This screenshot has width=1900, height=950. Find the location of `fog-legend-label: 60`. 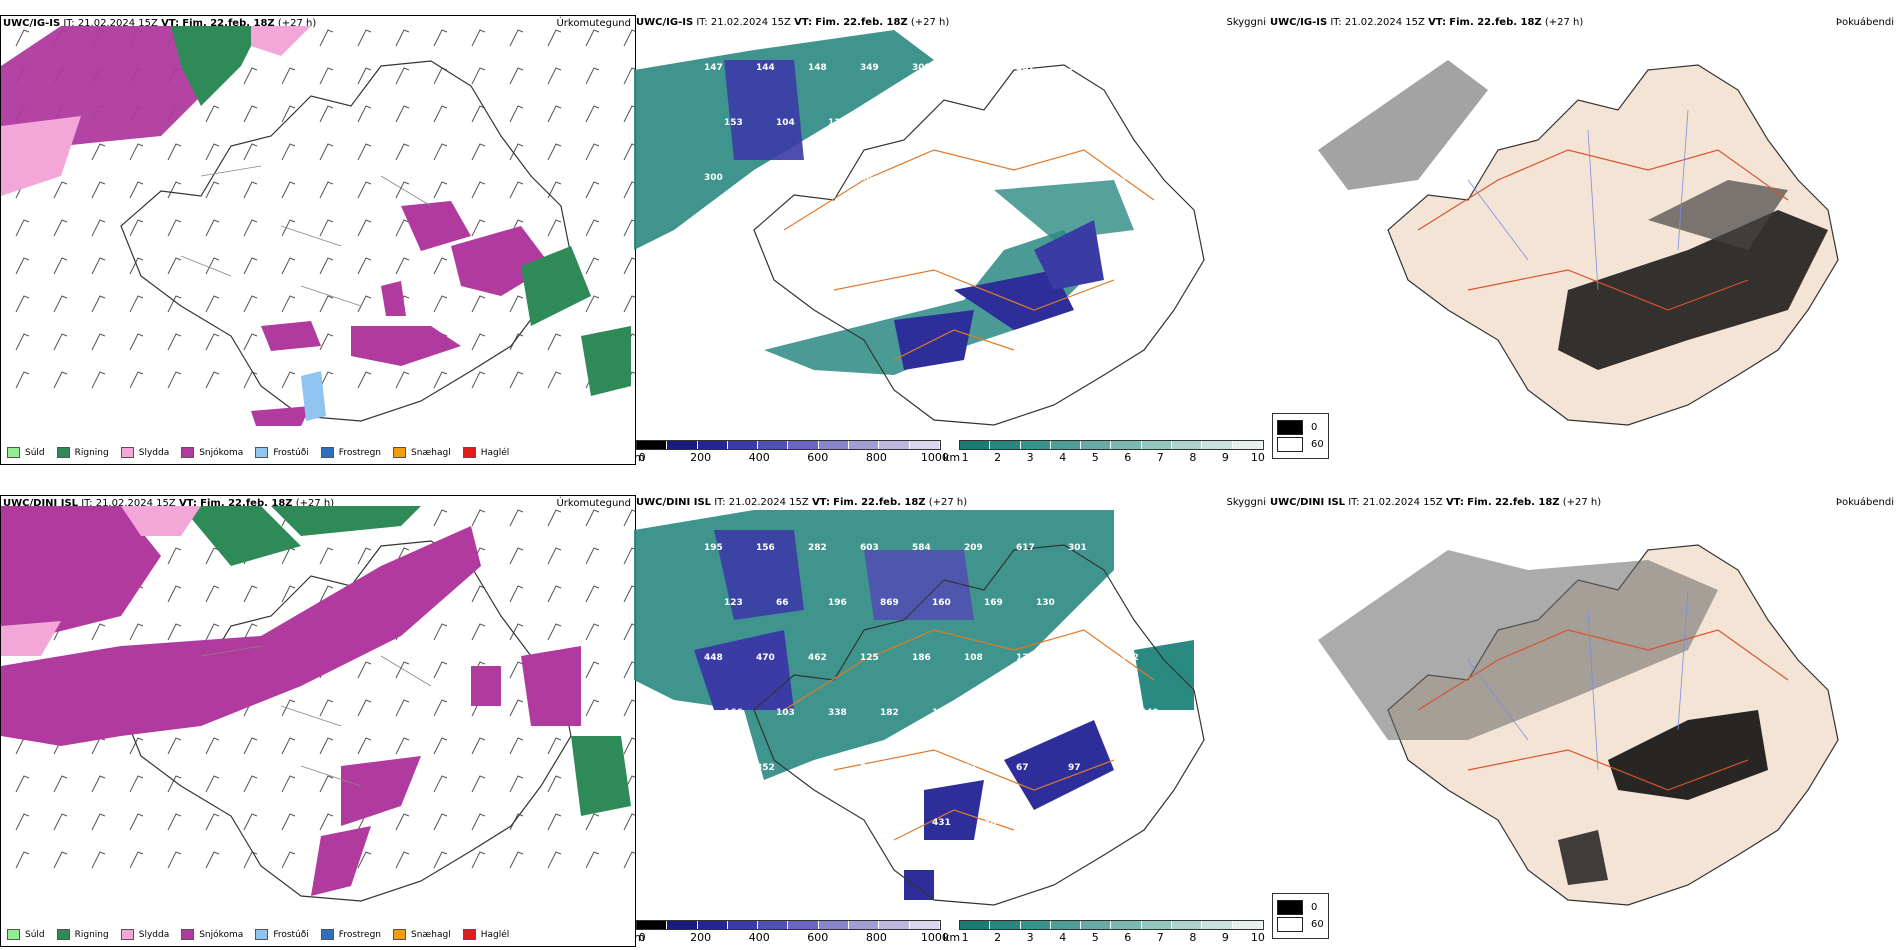

fog-legend-label: 60 is located at coordinates (1317, 444).